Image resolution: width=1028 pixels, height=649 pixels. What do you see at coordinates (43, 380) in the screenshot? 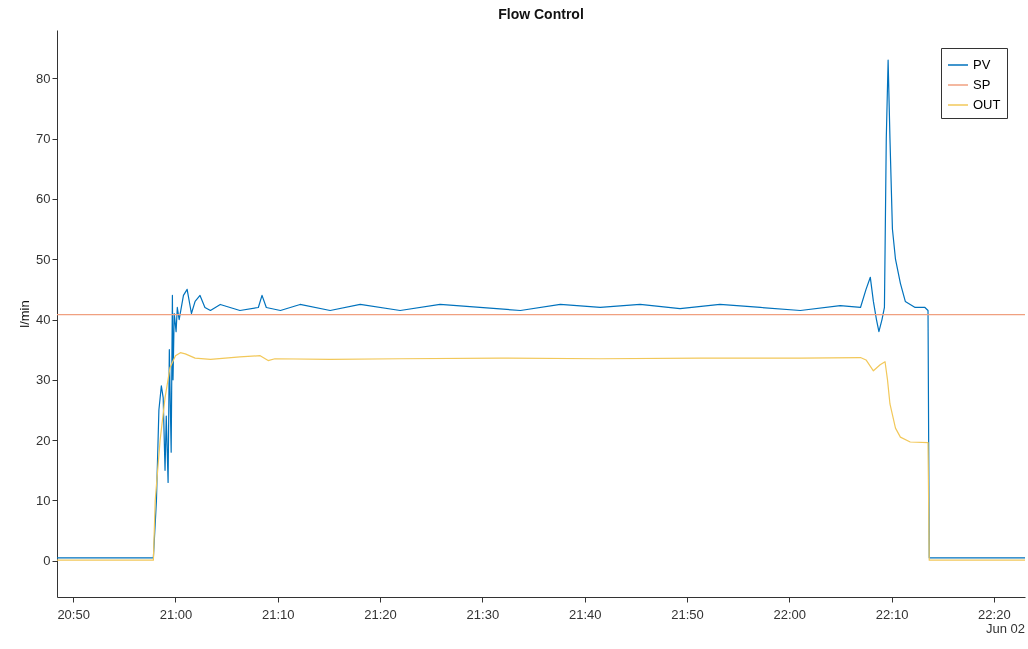
I see `y-tick-label: 30` at bounding box center [43, 380].